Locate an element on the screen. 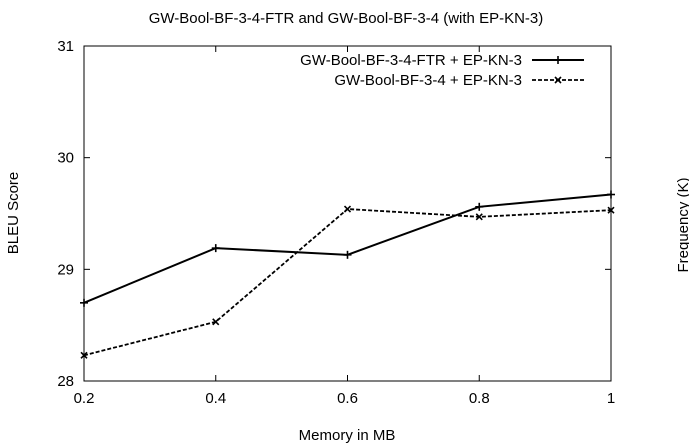 The height and width of the screenshot is (447, 689). legend-label: GW-Bool-BF-3-4-FTR + EP-KN-3 is located at coordinates (411, 60).